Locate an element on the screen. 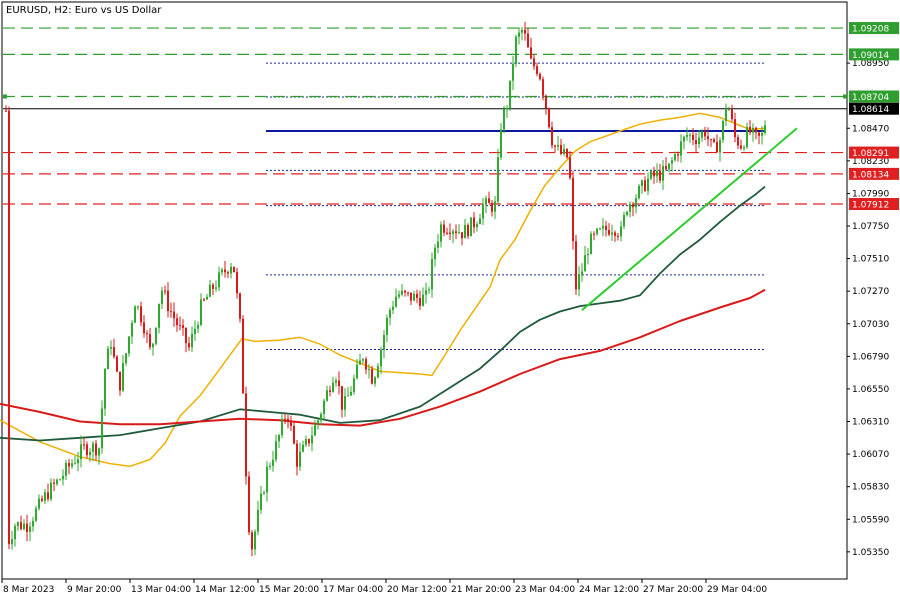  x-tick-label-1: 9 Mar 20:00 is located at coordinates (94, 590).